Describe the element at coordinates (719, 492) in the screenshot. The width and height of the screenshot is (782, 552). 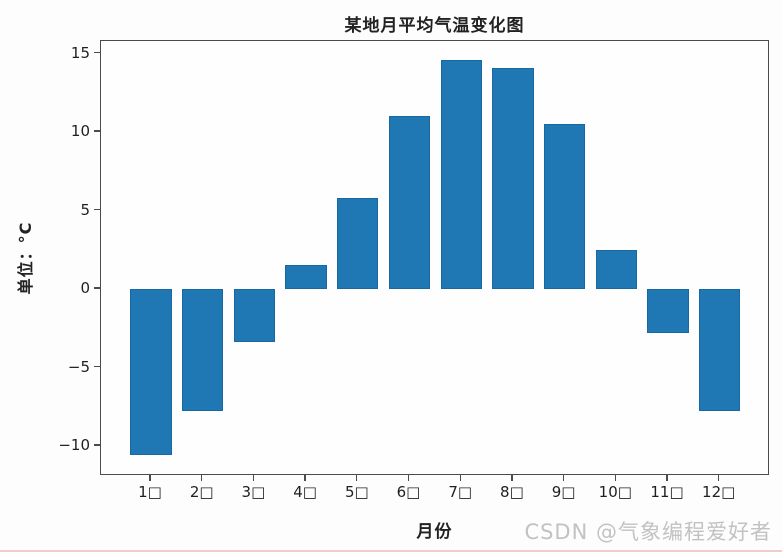
I see `x-tick-label: 12□` at that location.